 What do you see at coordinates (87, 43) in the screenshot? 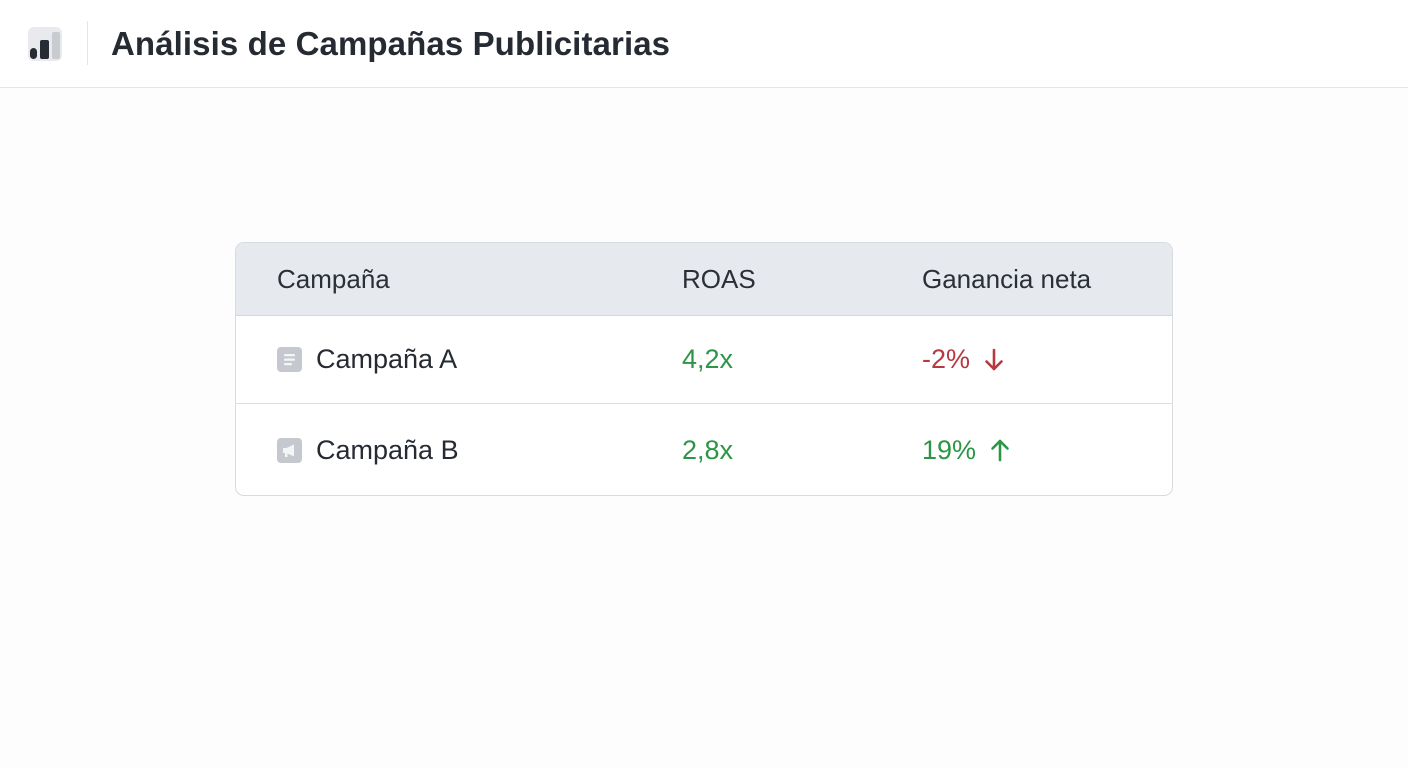
I see `header-divider` at bounding box center [87, 43].